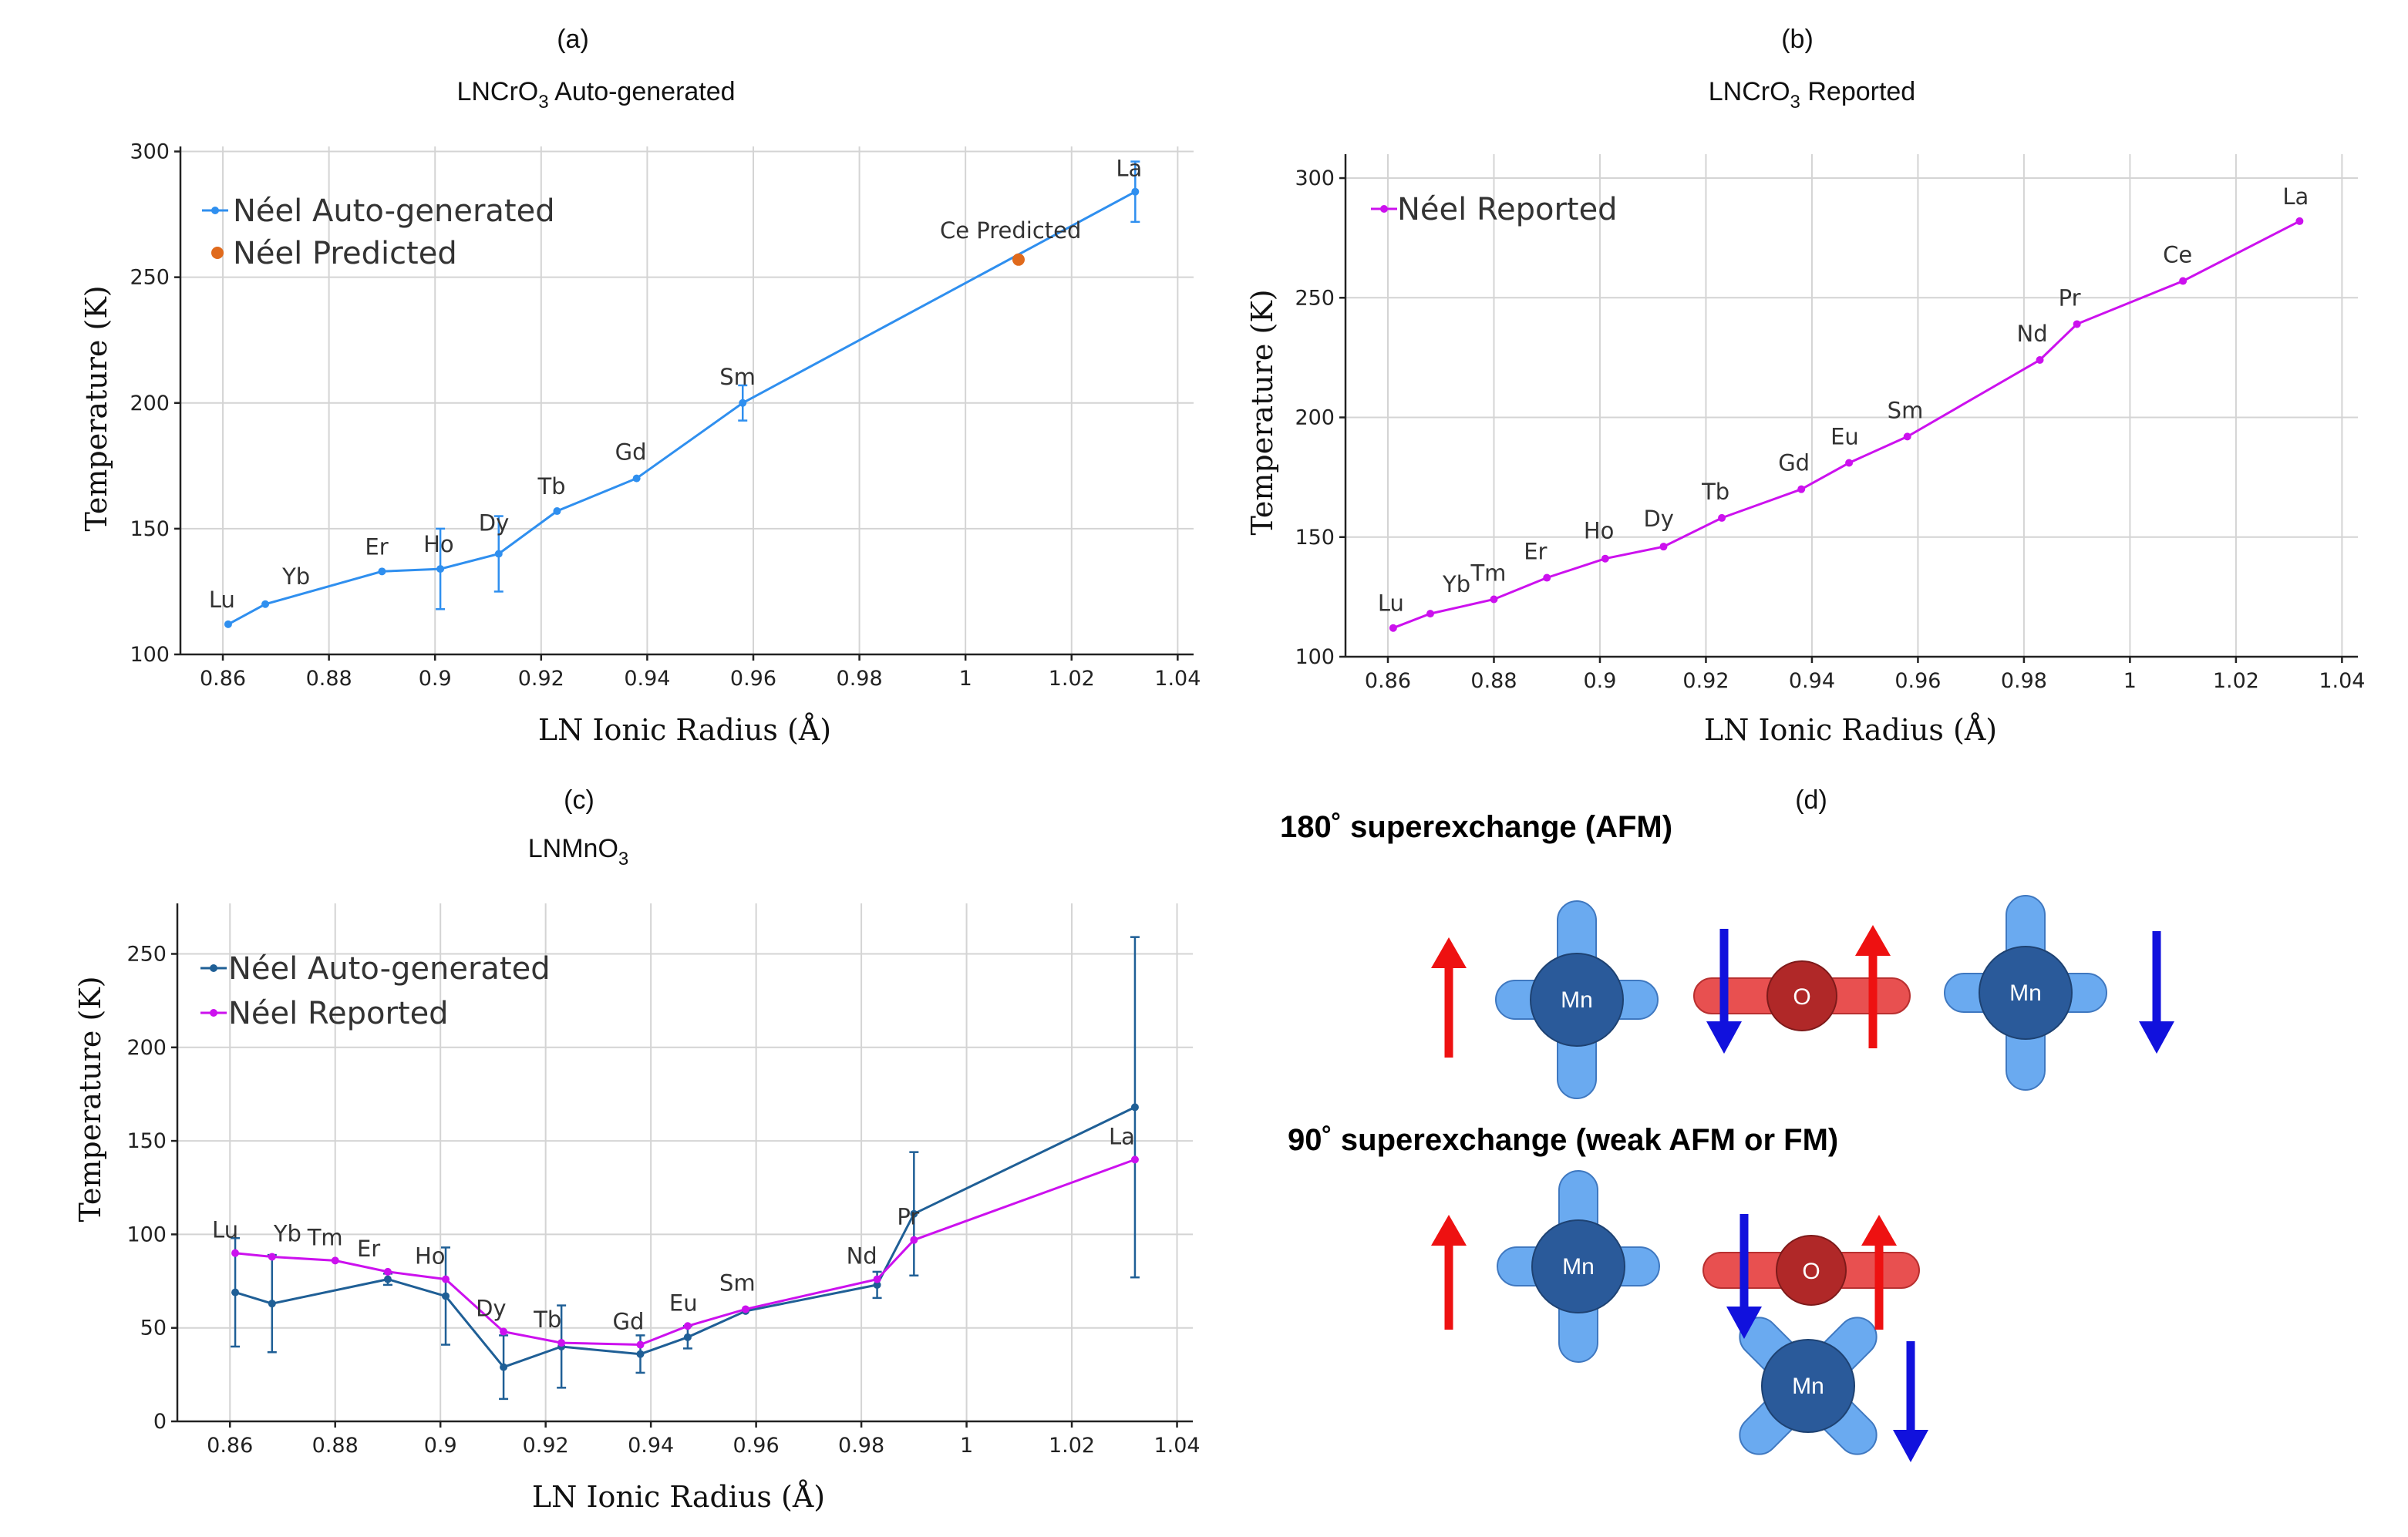  What do you see at coordinates (573, 39) in the screenshot?
I see `panel-label-a: (a)` at bounding box center [573, 39].